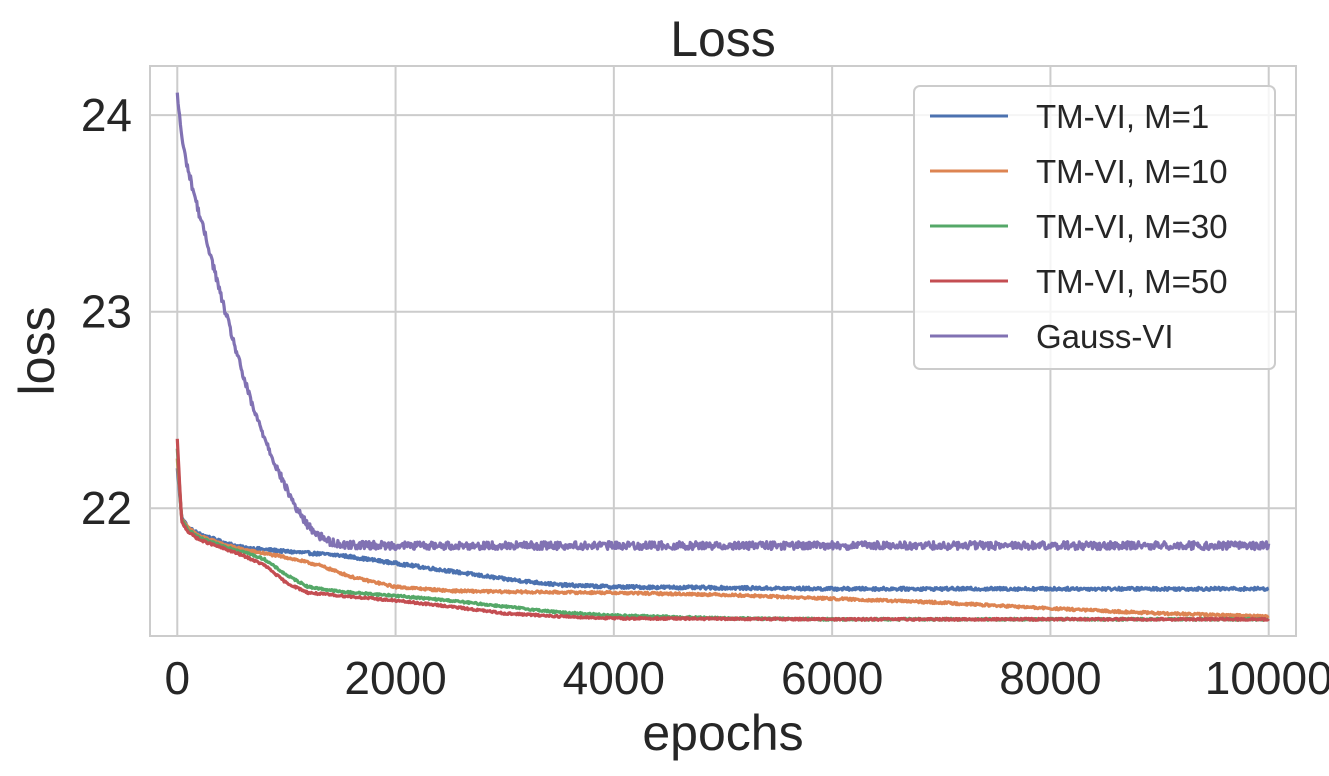  Describe the element at coordinates (832, 678) in the screenshot. I see `x-tick-label: 6000` at that location.